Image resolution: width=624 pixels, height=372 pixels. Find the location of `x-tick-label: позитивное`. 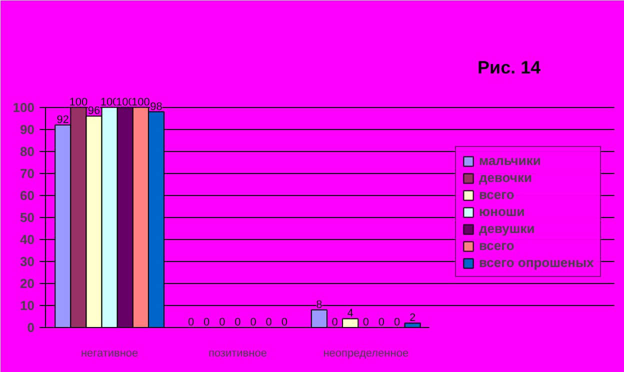

x-tick-label: позитивное is located at coordinates (237, 354).